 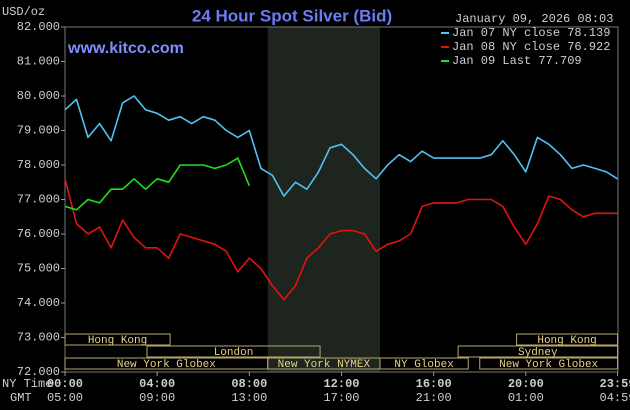 I want to click on x-tick-label-gmt: 01:00, so click(x=526, y=398).